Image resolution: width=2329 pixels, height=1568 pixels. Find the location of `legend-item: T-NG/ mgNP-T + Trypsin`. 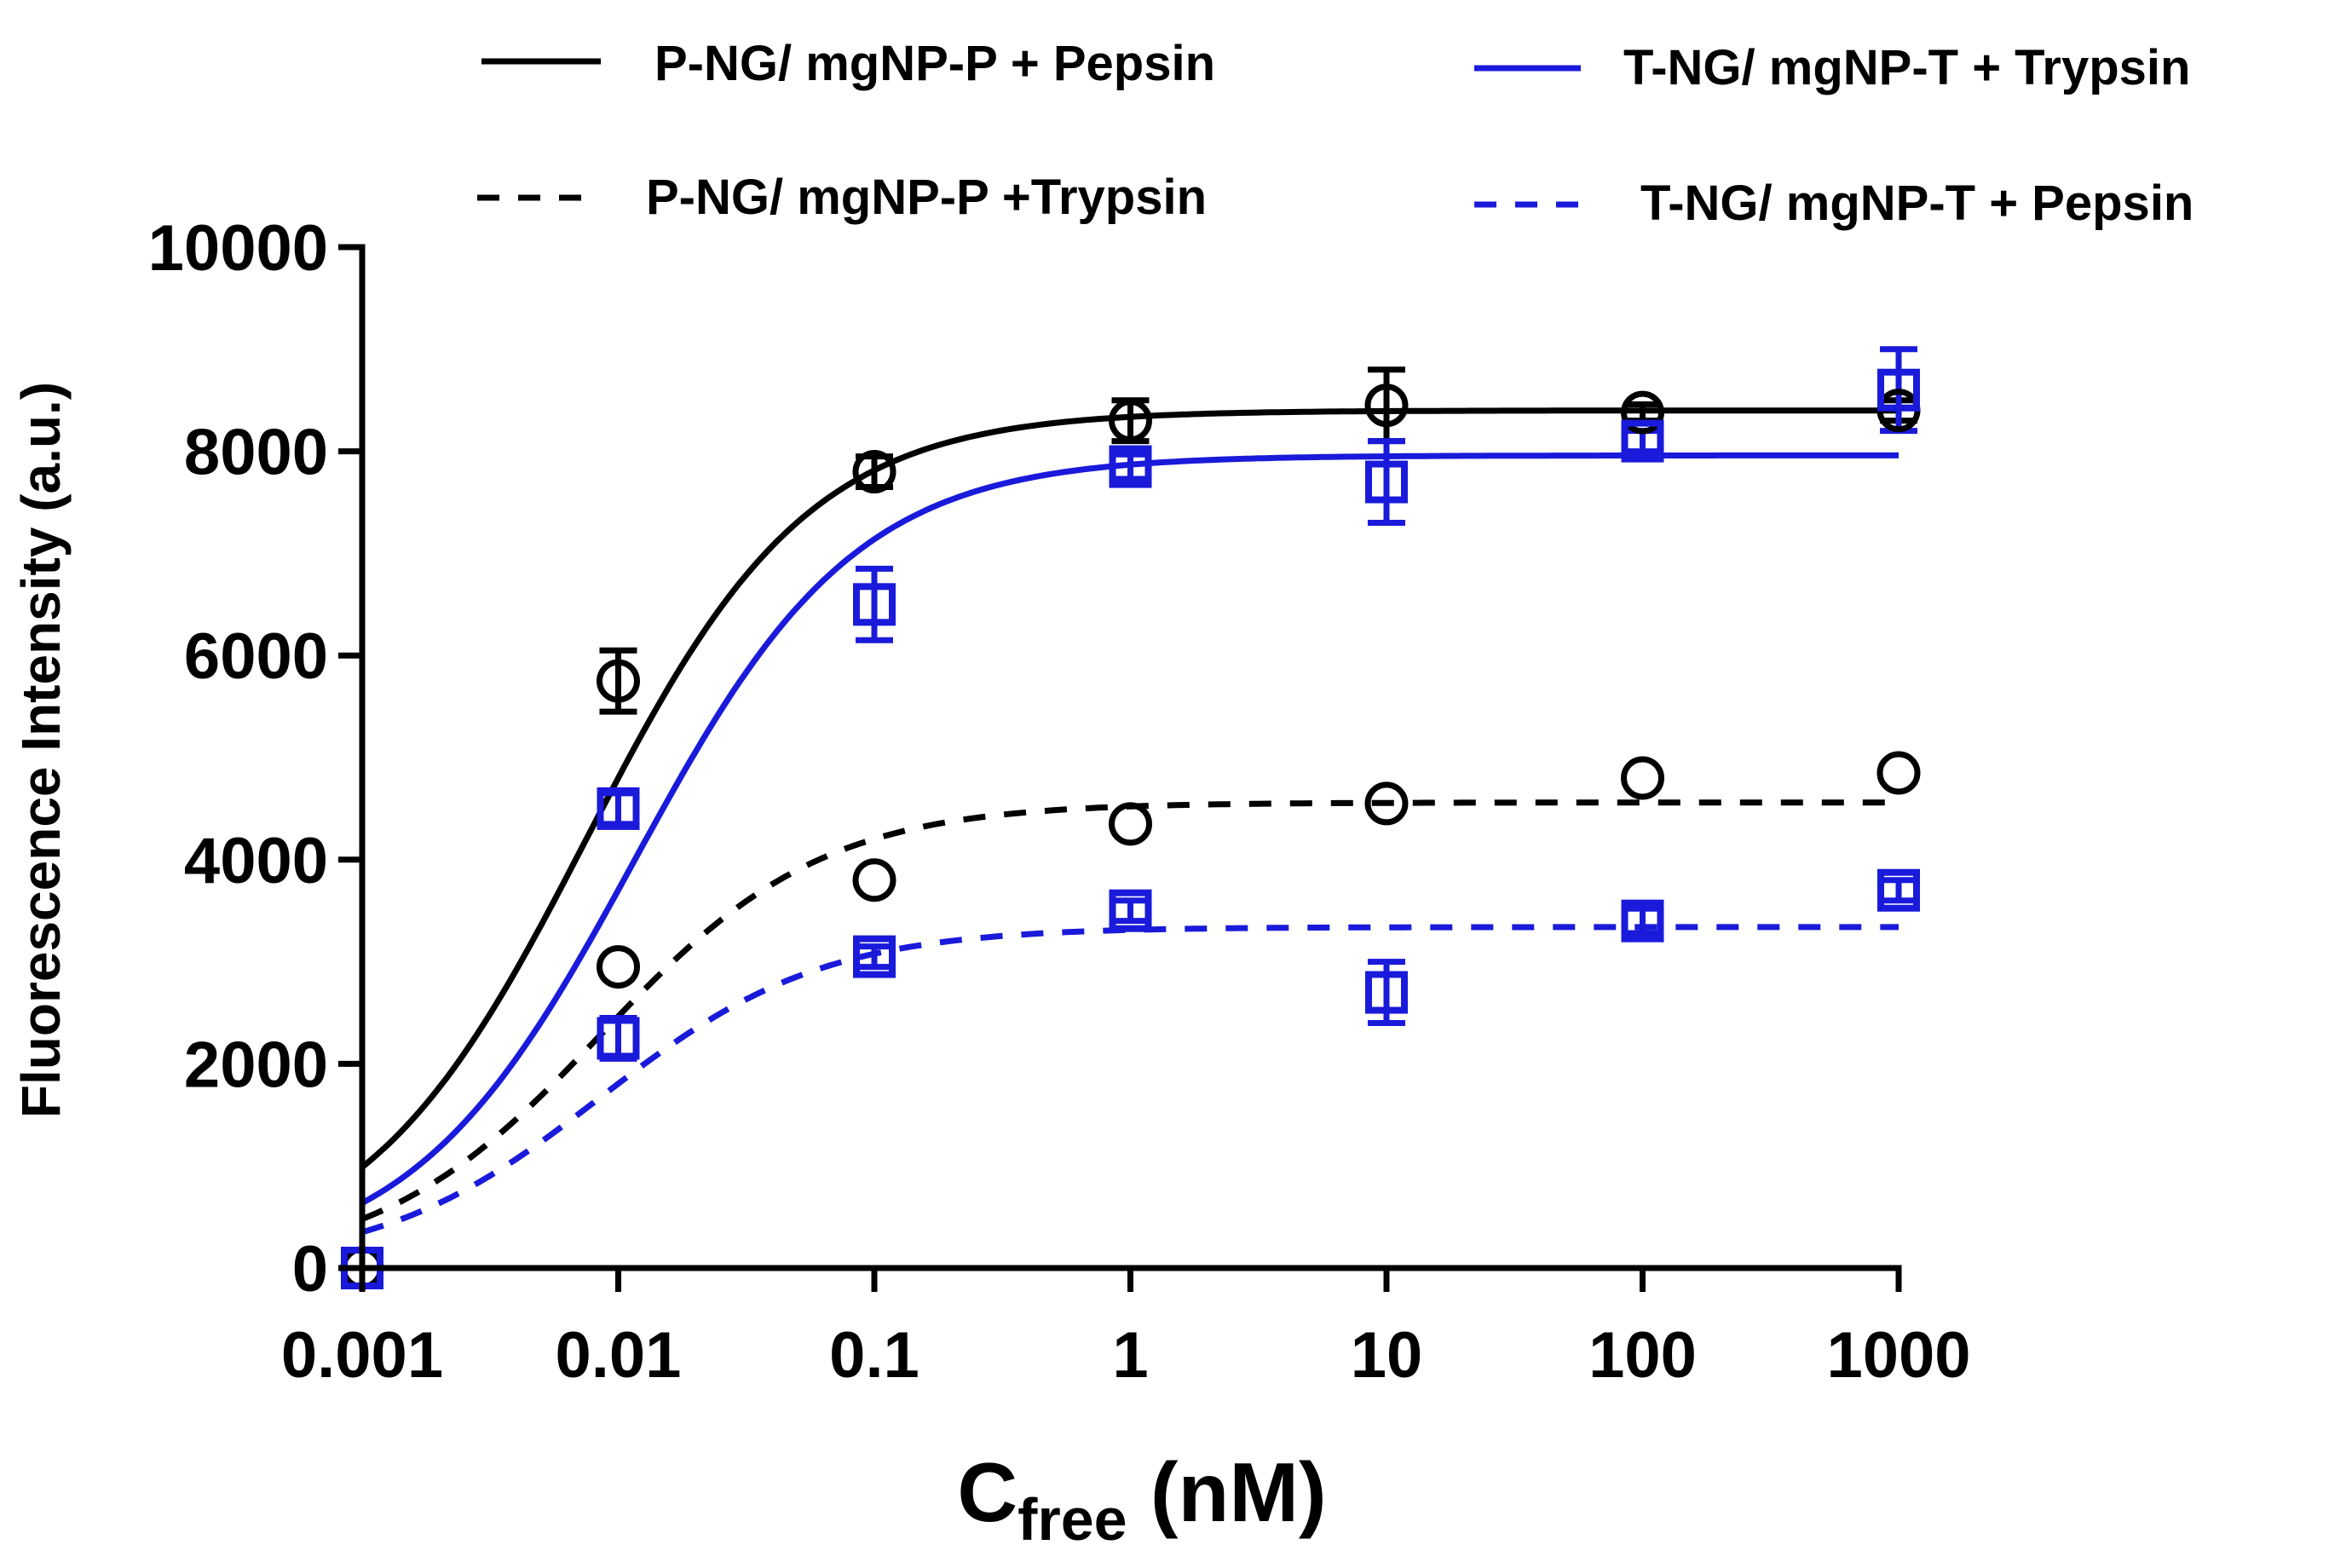

legend-item: T-NG/ mgNP-T + Trypsin is located at coordinates (1832, 67).